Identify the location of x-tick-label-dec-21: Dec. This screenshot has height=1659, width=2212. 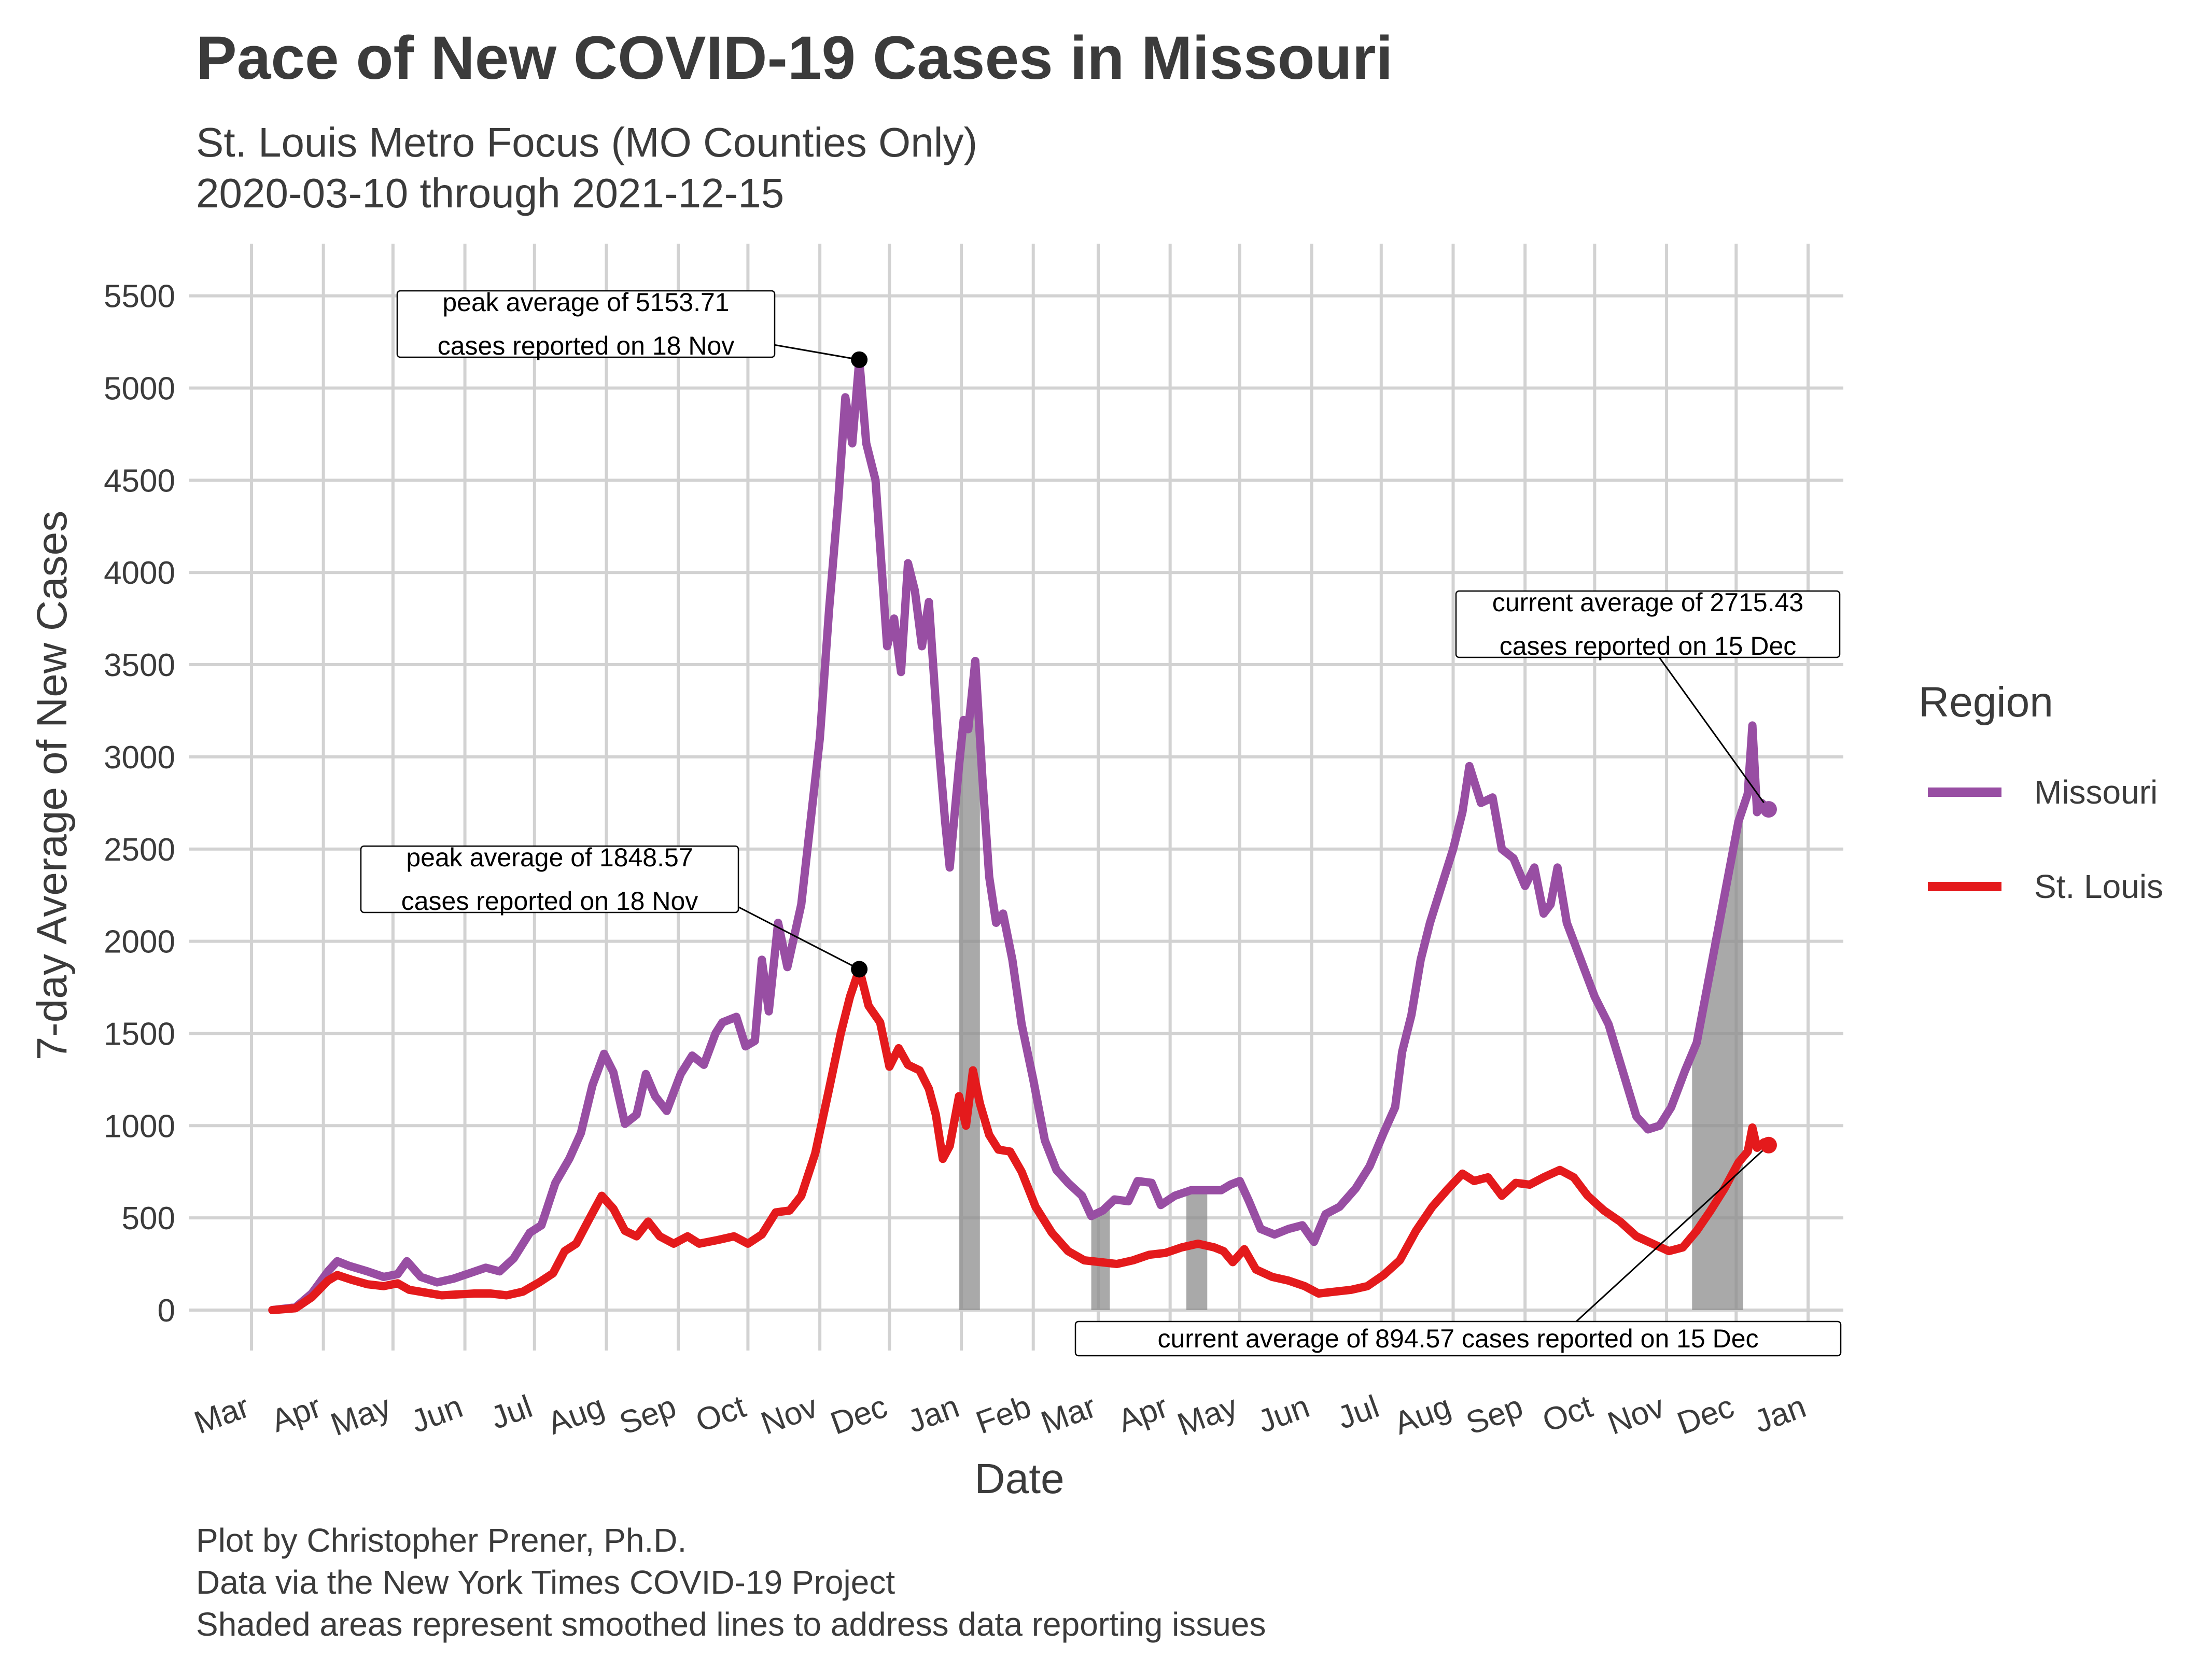
(1706, 1415).